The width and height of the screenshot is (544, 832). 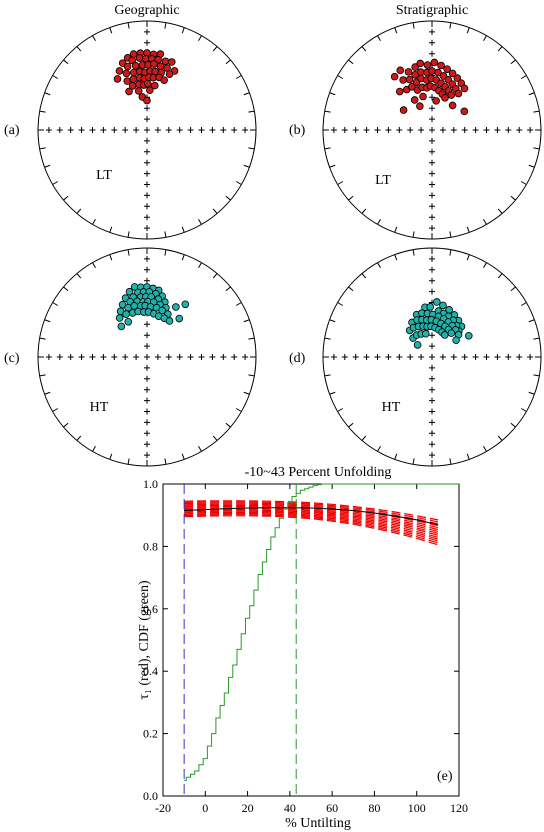 I want to click on panel-tag-b: (b), so click(x=297, y=130).